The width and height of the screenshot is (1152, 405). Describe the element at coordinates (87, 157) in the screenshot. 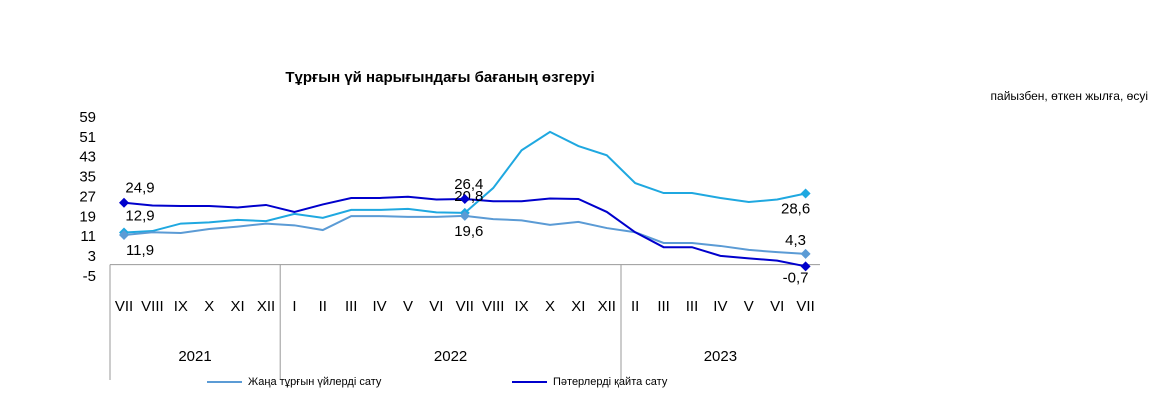

I see `y-tick-label: 43` at that location.